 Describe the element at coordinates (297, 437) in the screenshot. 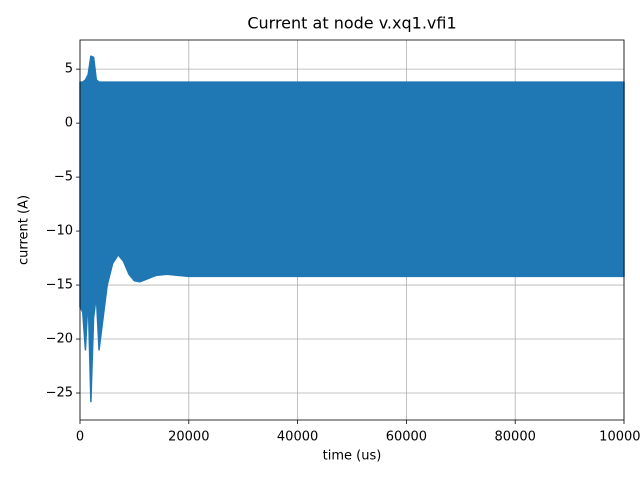

I see `x-tick-label: 40000` at that location.